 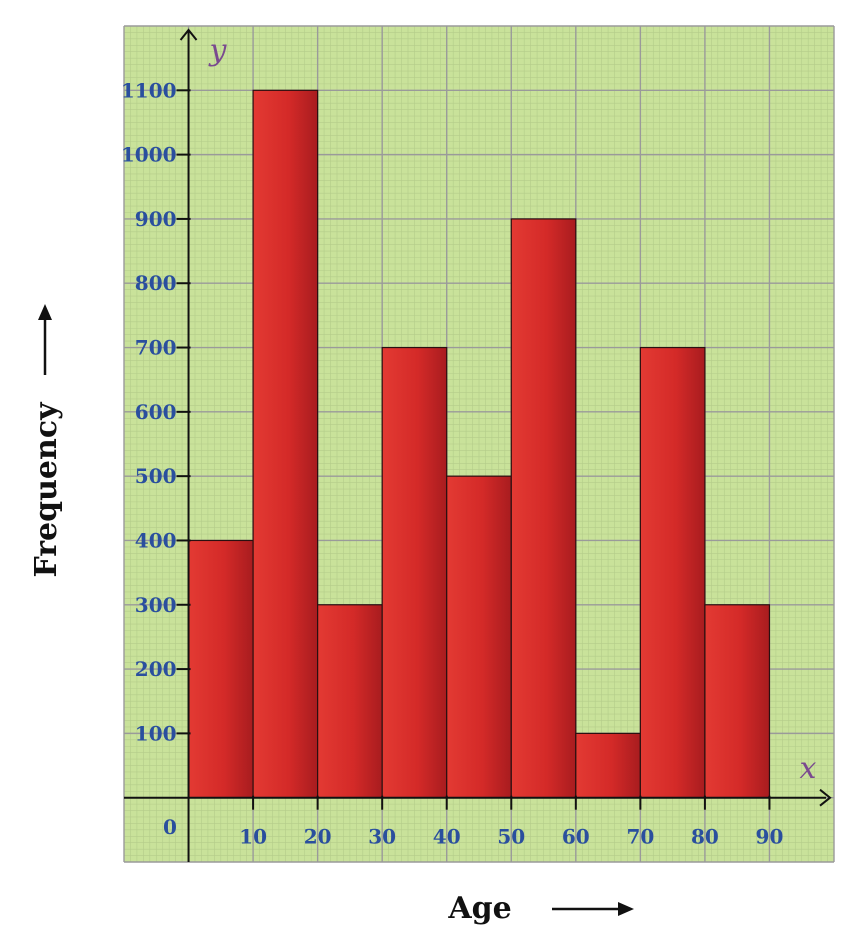 What do you see at coordinates (479, 908) in the screenshot?
I see `x-axis-label: Age` at bounding box center [479, 908].